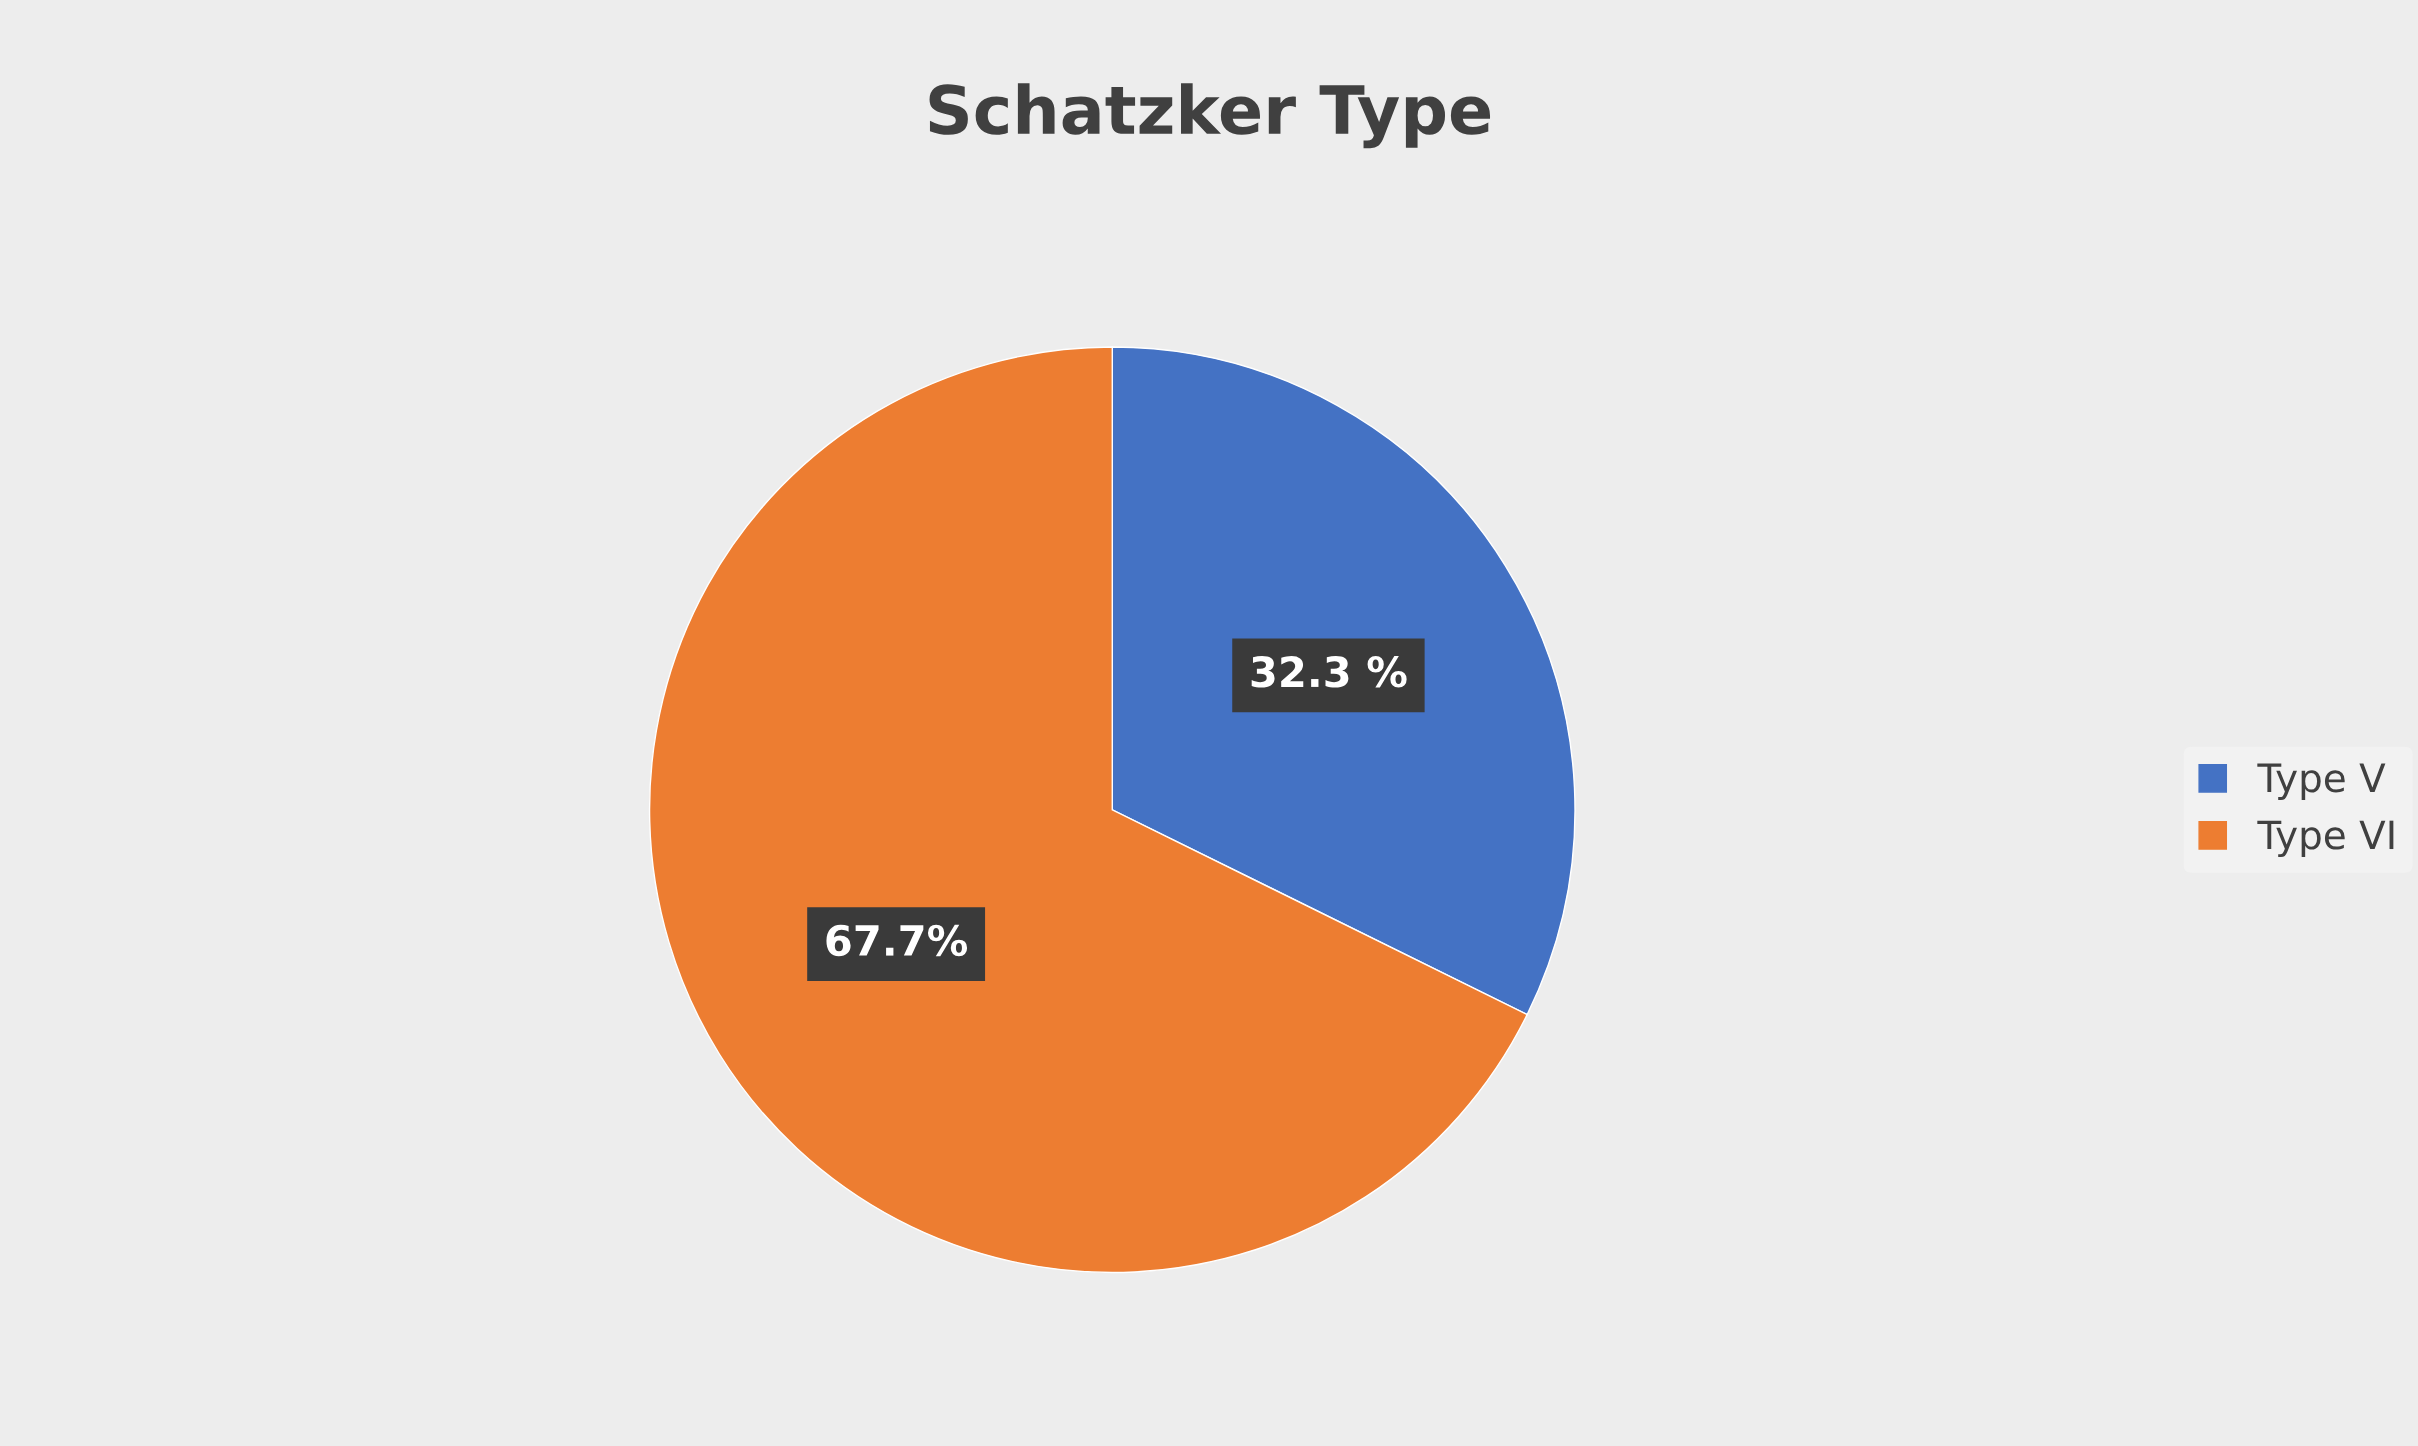 The height and width of the screenshot is (1446, 2418). I want to click on legend-label: Type VI, so click(2325, 839).